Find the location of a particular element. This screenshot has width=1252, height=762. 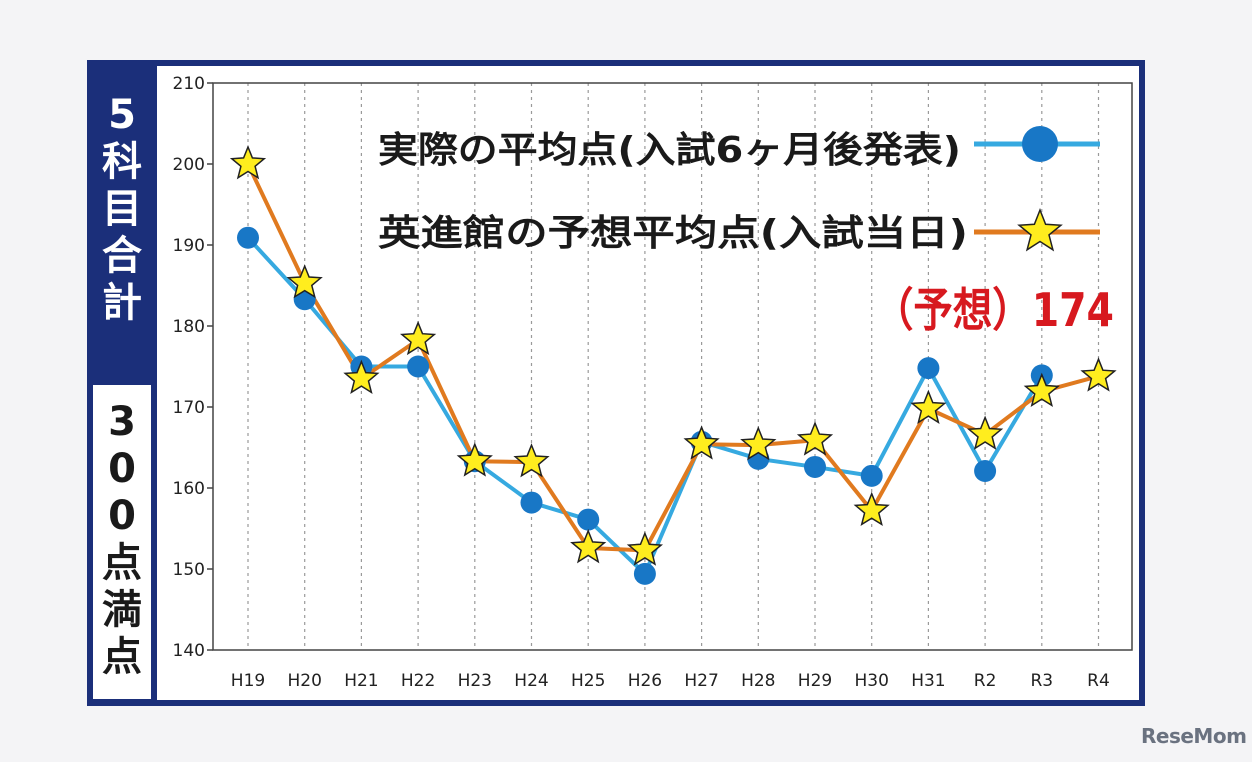

legend-label-actual: 実際の平均点(入試6ヶ月後発表) is located at coordinates (669, 150).